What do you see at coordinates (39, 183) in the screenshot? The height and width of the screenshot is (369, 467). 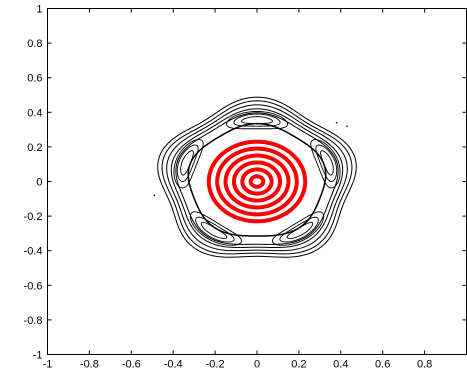 I see `y-tick-label: 0` at bounding box center [39, 183].